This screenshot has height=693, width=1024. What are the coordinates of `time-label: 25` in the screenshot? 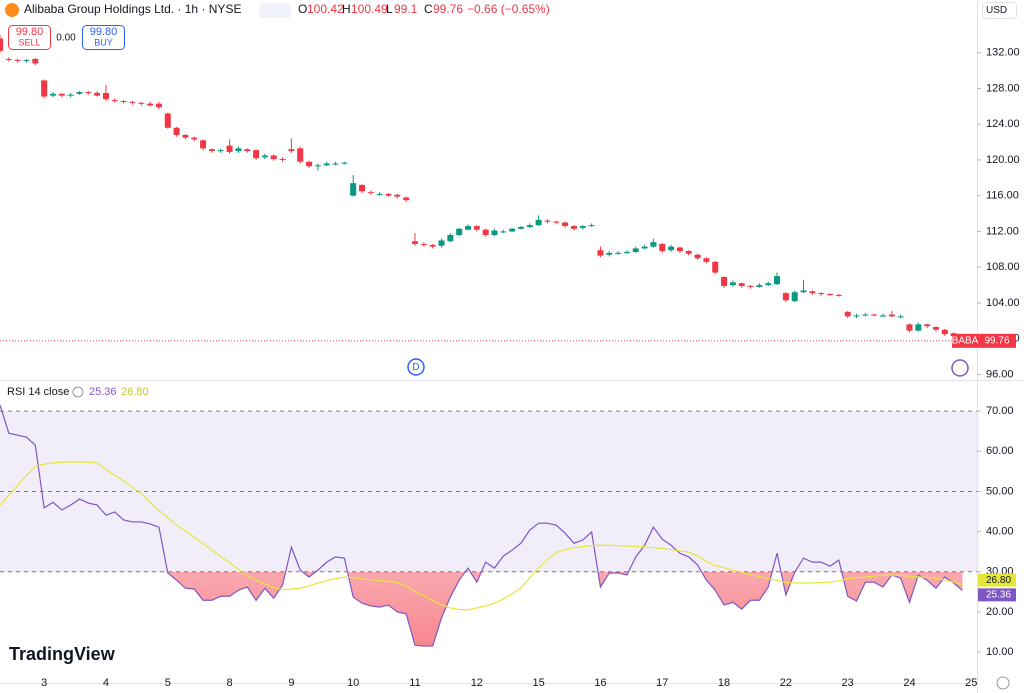 It's located at (971, 683).